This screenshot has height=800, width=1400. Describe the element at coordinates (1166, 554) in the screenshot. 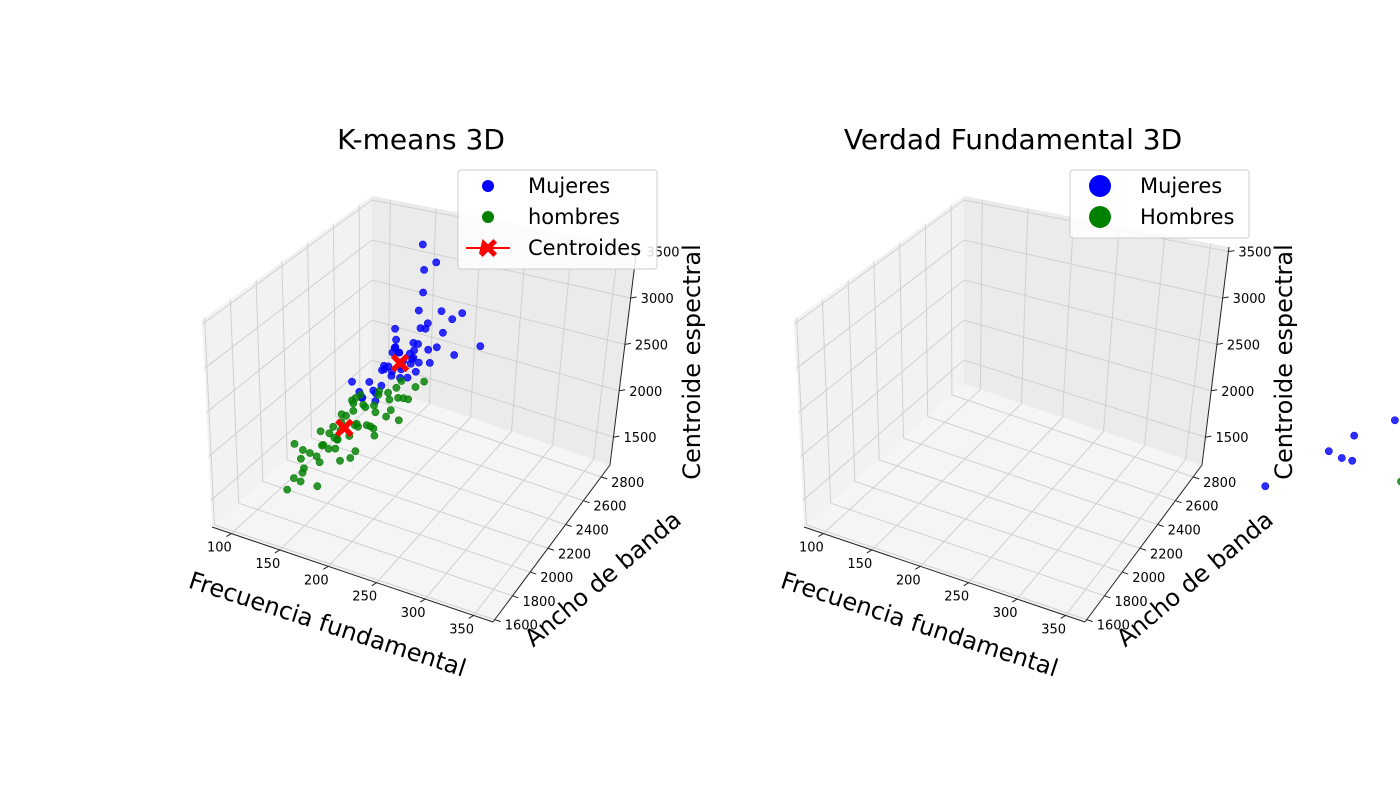

I see `y-tick-label: 2200` at that location.